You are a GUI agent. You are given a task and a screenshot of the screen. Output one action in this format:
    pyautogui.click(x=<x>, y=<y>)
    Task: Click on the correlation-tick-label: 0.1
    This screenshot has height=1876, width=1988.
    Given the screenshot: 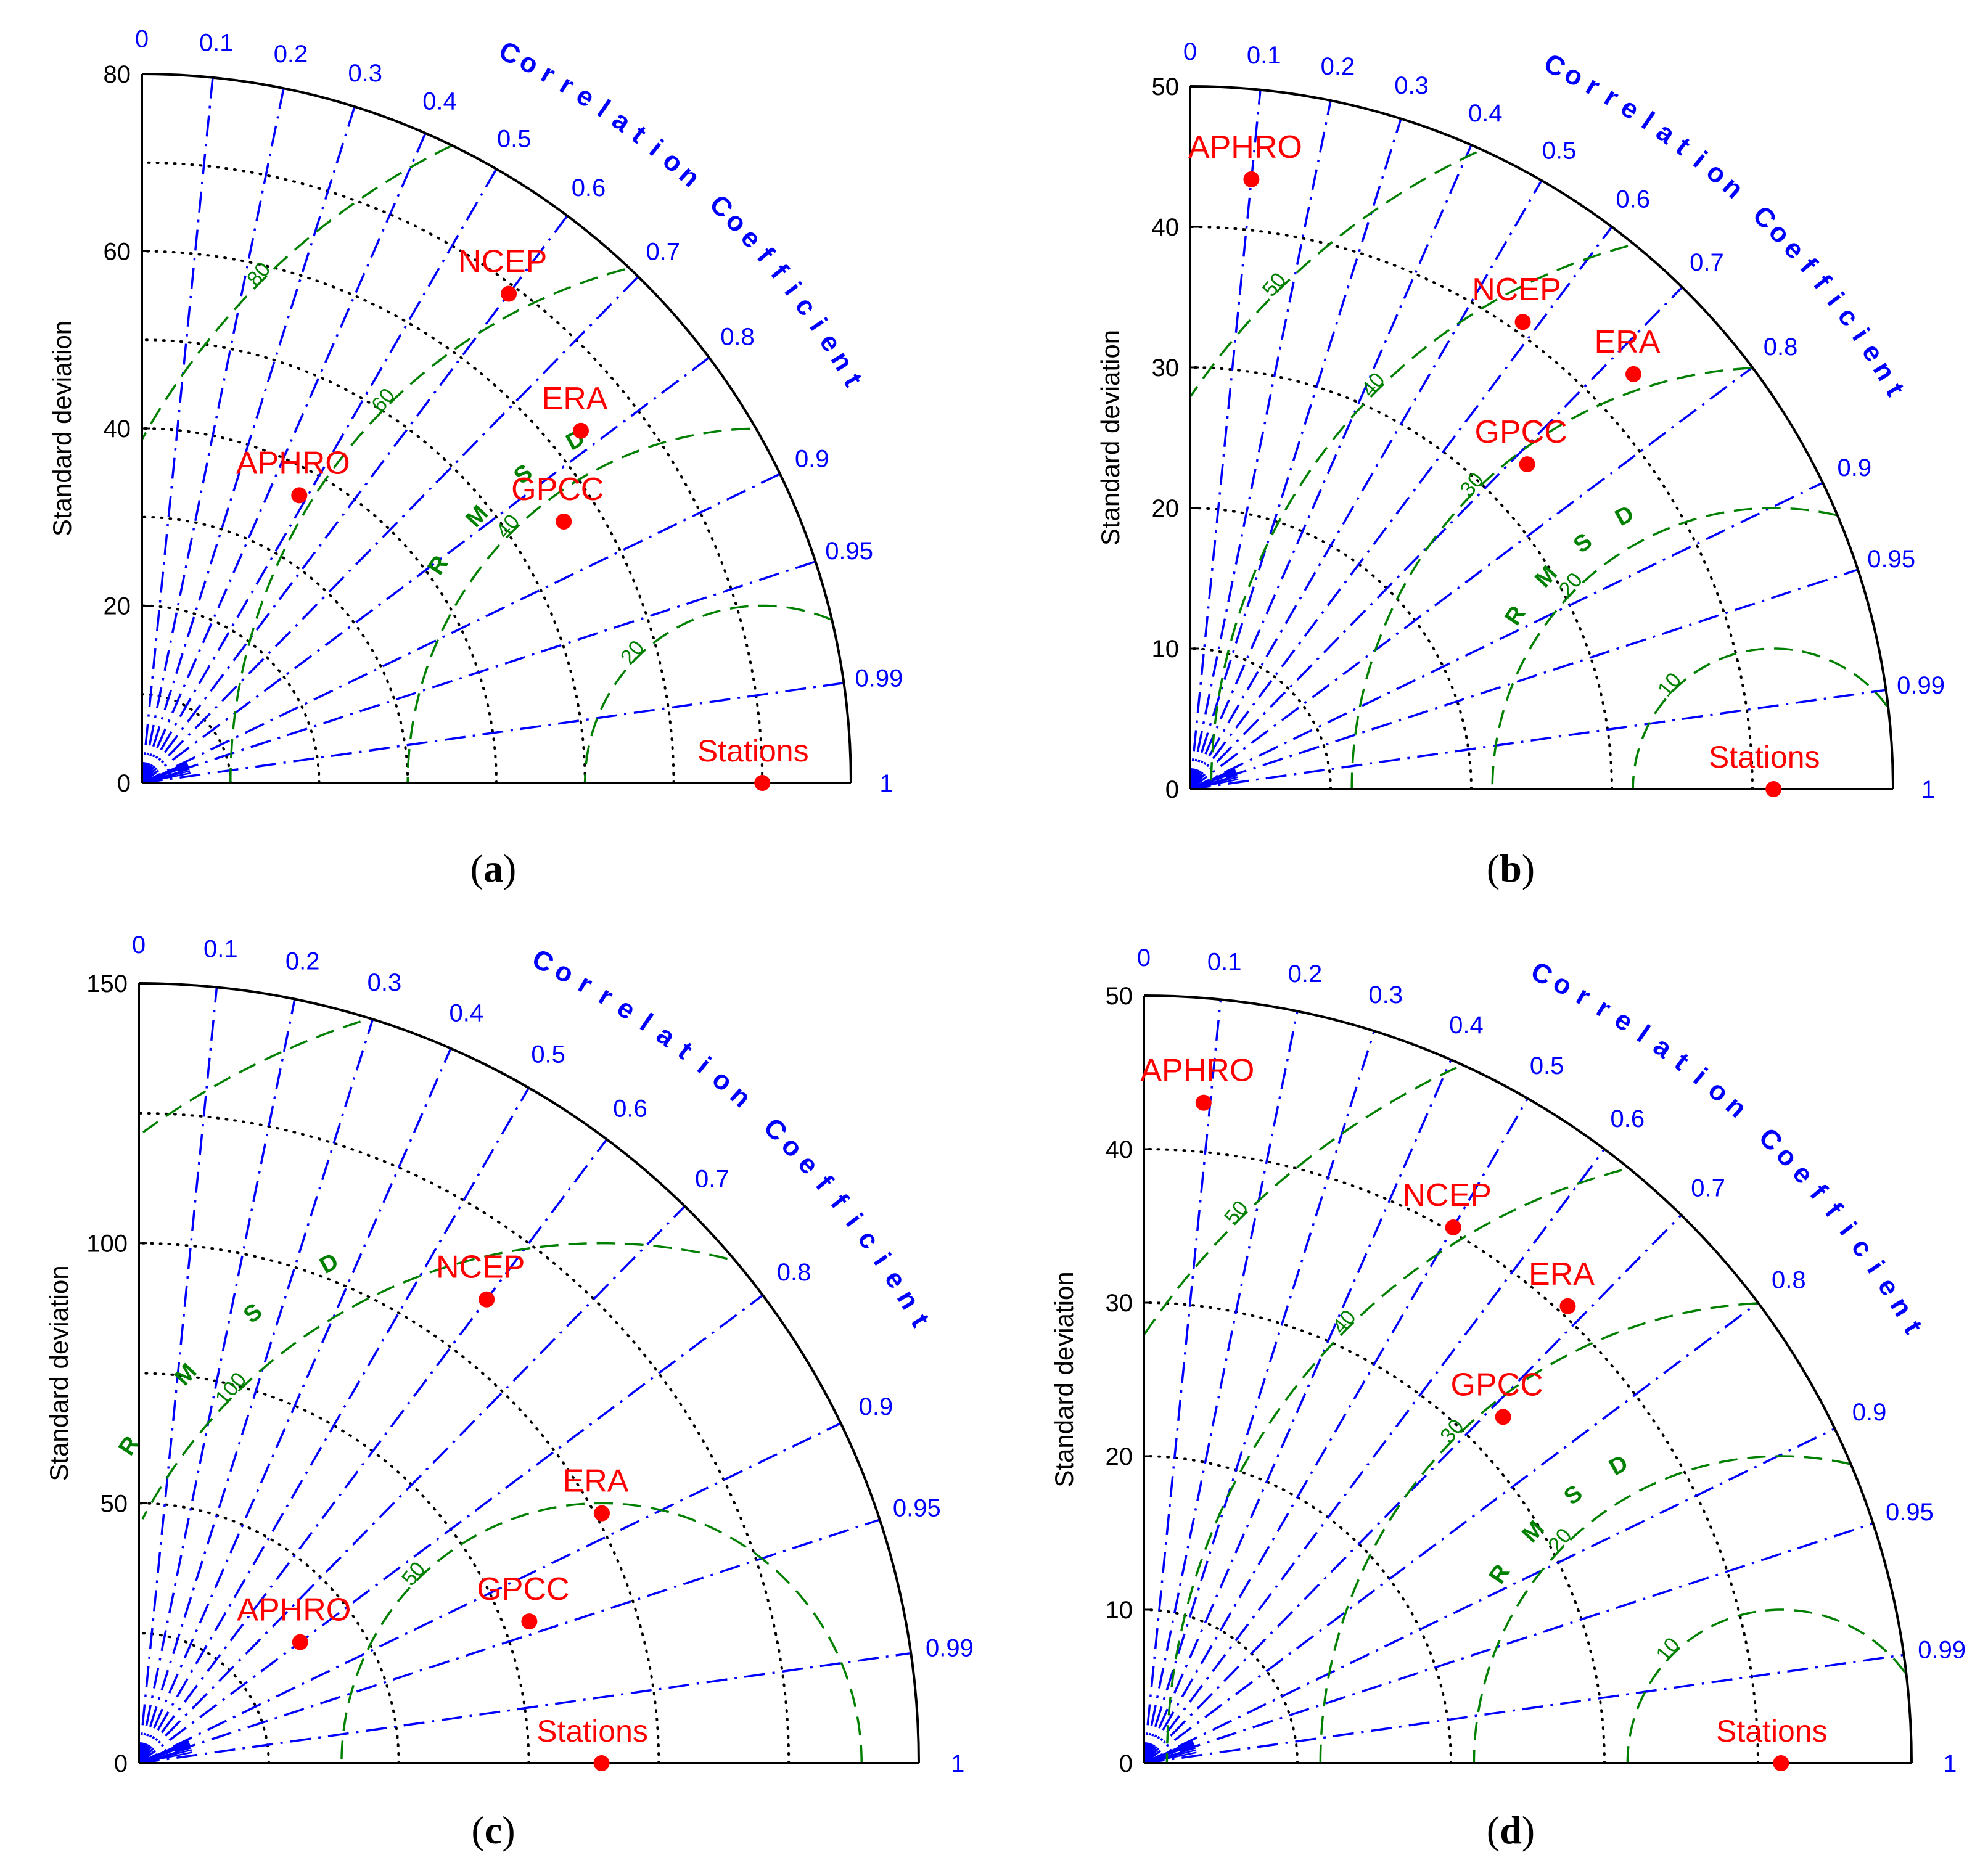 What is the action you would take?
    pyautogui.click(x=220, y=949)
    